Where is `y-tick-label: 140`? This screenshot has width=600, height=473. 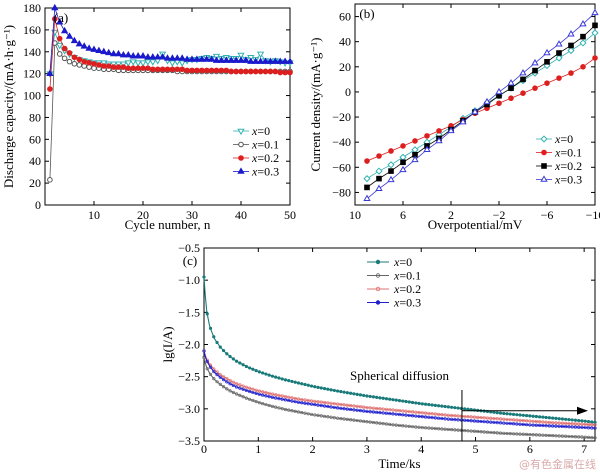 y-tick-label: 140 is located at coordinates (32, 52).